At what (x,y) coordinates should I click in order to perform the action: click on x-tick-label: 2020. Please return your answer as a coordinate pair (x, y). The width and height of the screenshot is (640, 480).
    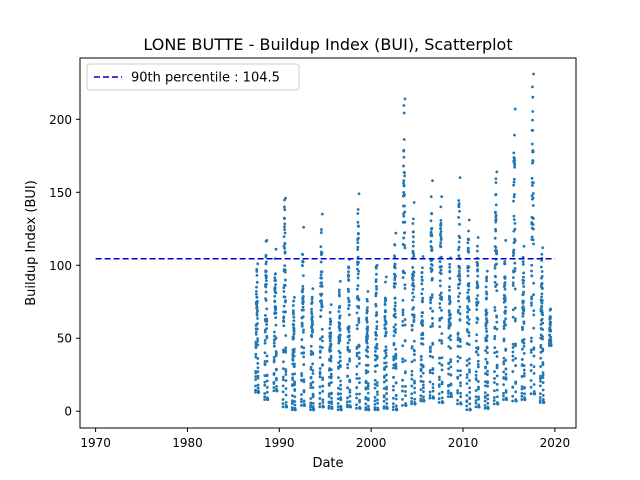
    Looking at the image, I should click on (555, 443).